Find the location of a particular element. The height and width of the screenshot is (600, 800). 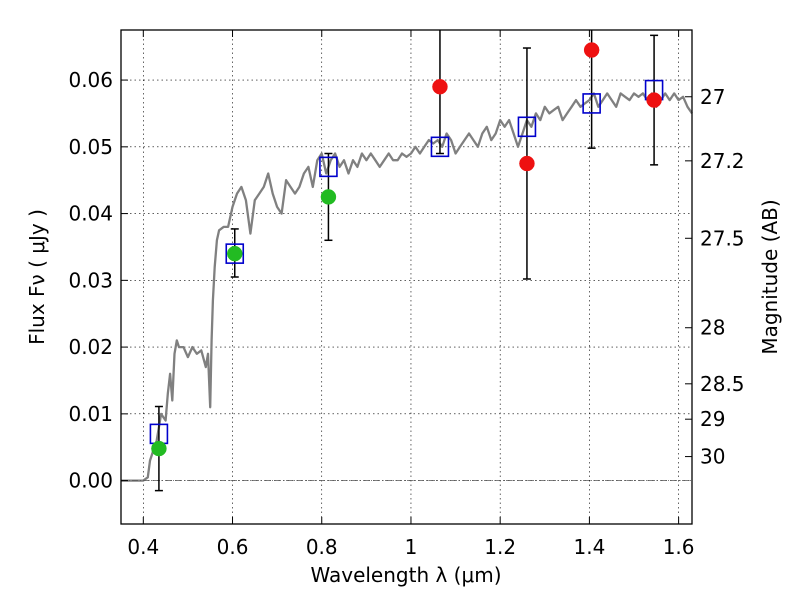

y-axis-label: Flux Fν ( μJy ) is located at coordinates (37, 277).